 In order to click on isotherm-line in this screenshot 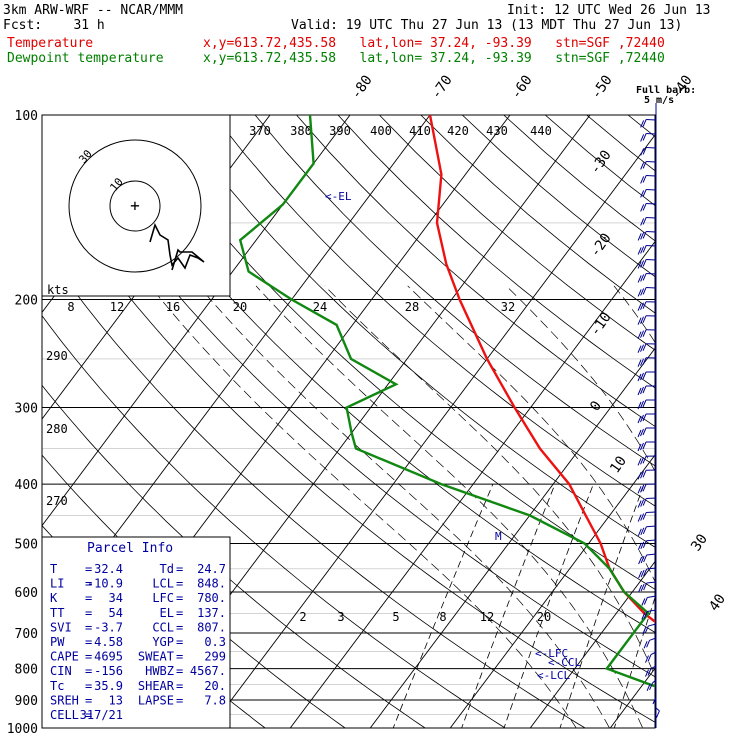, I will do `click(592, 644)`.